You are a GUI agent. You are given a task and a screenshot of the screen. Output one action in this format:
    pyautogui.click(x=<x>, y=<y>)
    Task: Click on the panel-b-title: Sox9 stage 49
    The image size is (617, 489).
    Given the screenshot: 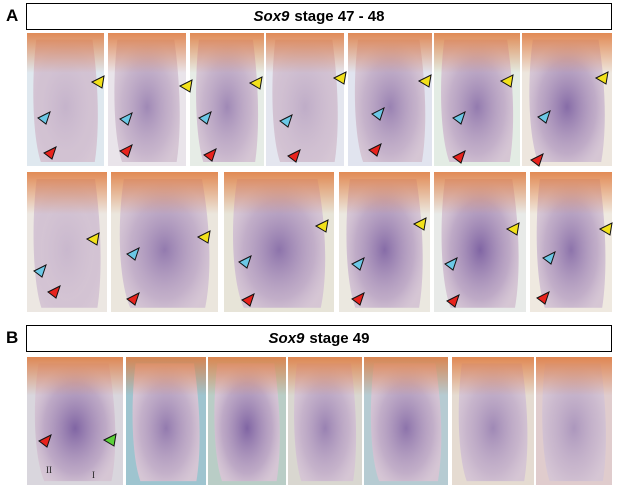 What is the action you would take?
    pyautogui.click(x=319, y=338)
    